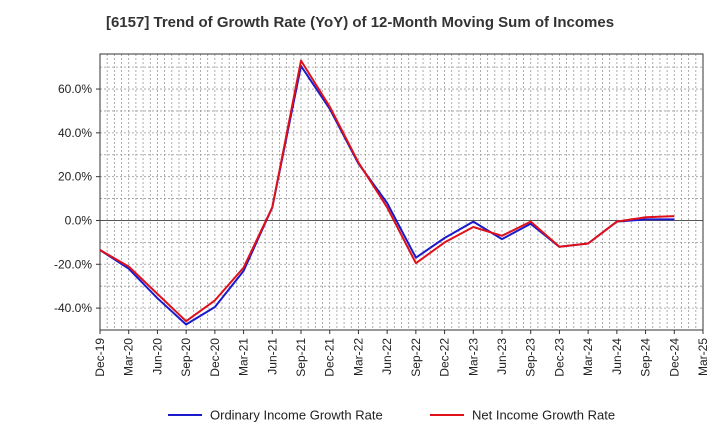 The image size is (720, 440). What do you see at coordinates (473, 357) in the screenshot?
I see `x-tick-label: Mar-23` at bounding box center [473, 357].